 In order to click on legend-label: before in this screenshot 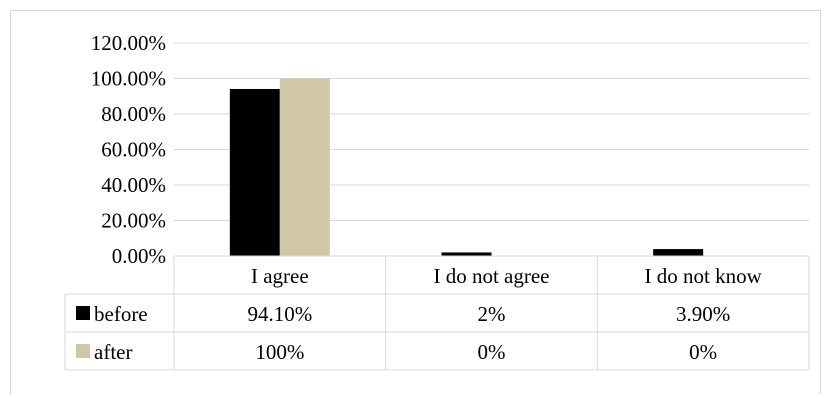, I will do `click(121, 314)`.